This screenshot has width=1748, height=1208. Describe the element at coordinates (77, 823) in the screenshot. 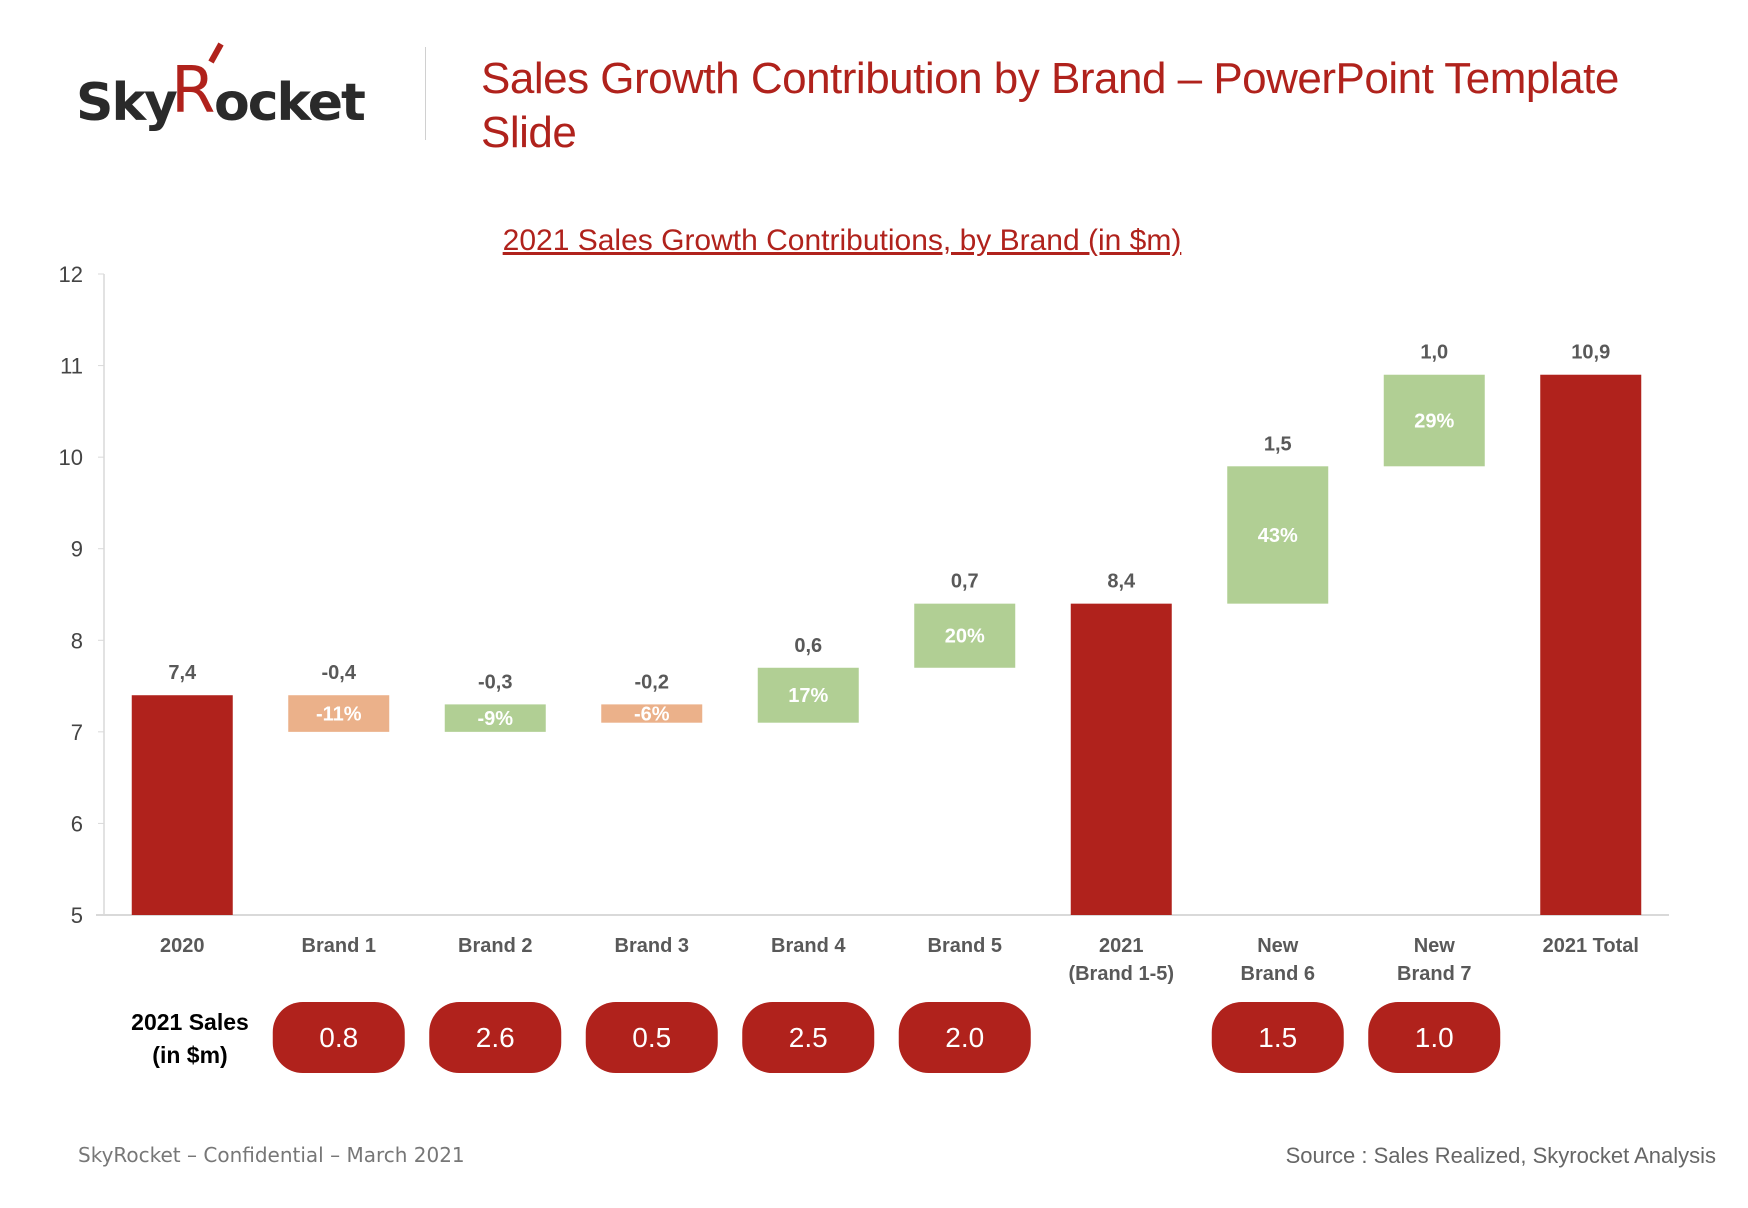

I see `y-tick-label: 6` at that location.